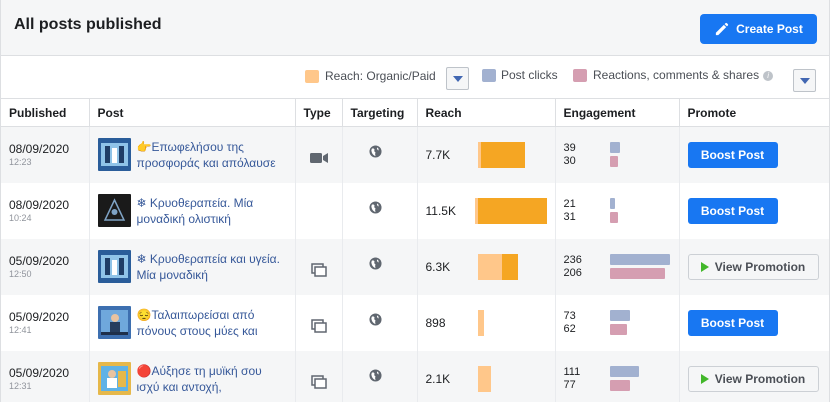 The height and width of the screenshot is (402, 830). Describe the element at coordinates (486, 112) in the screenshot. I see `column-header-reach: Reach` at that location.